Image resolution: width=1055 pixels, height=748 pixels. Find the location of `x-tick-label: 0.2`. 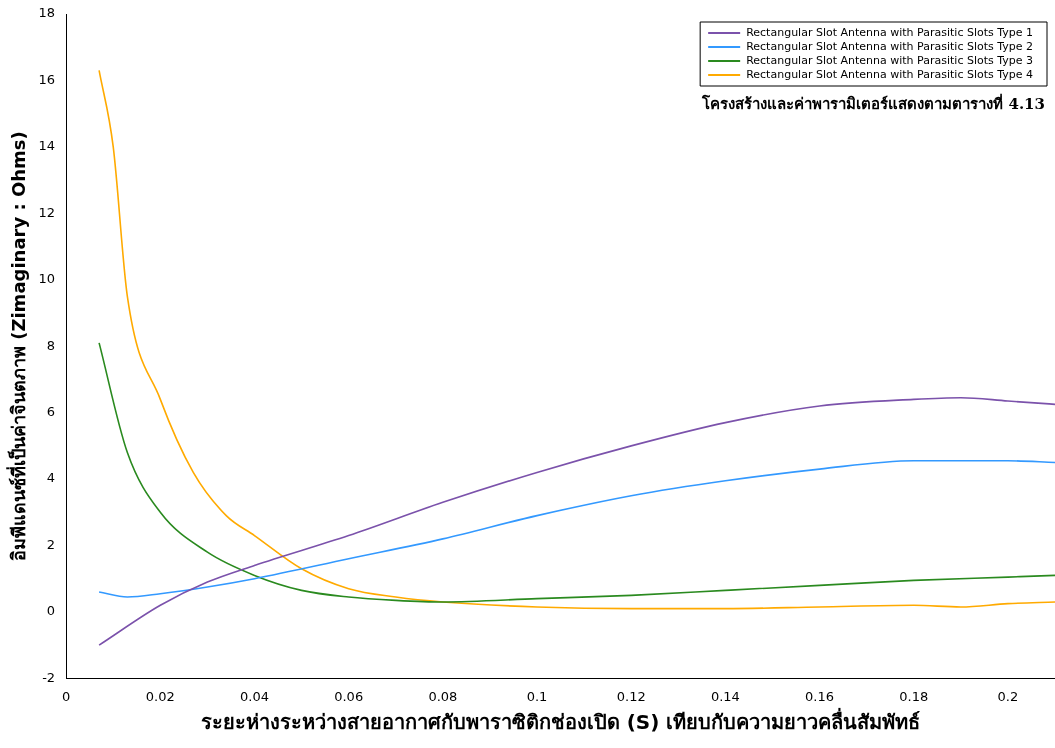

x-tick-label: 0.2 is located at coordinates (1008, 696).